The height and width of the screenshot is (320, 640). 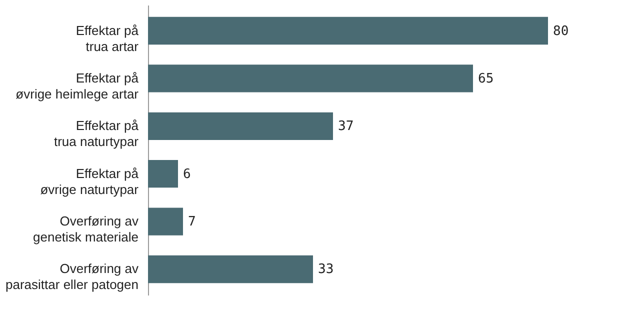 I want to click on data-label: 65, so click(x=486, y=78).